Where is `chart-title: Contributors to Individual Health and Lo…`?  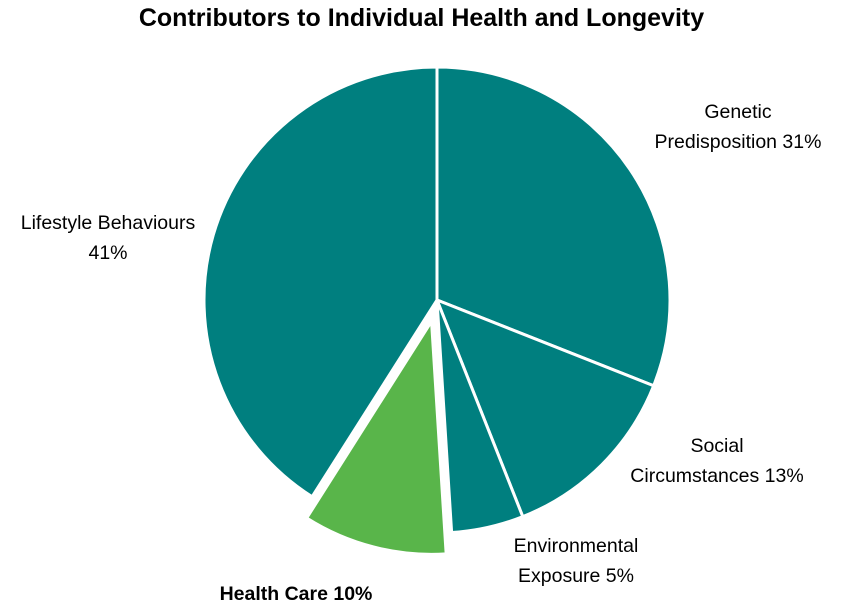 chart-title: Contributors to Individual Health and Lo… is located at coordinates (421, 18).